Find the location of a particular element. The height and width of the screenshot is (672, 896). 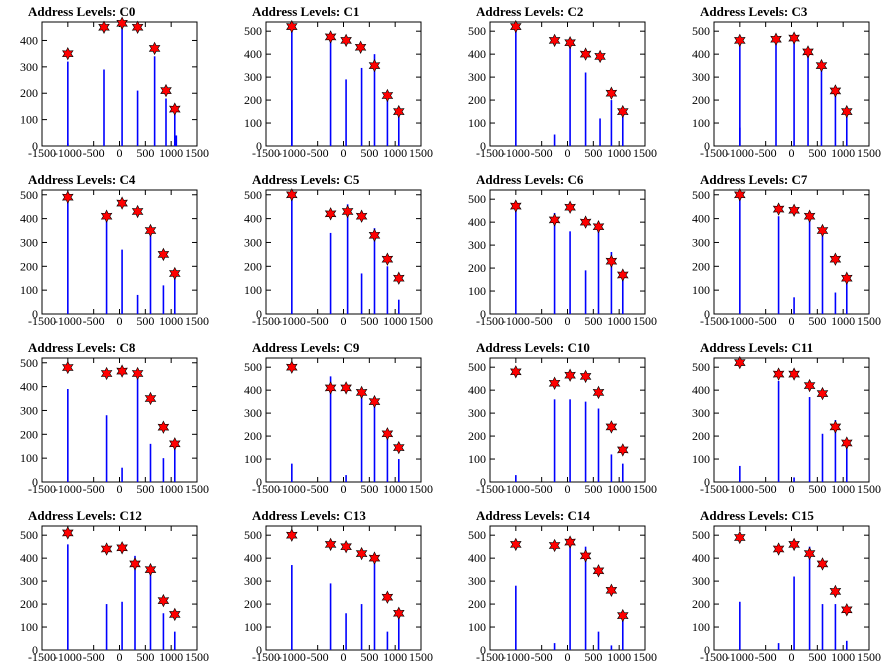

chart-svg: 0 100 200 300 400 -1500-1000 -500 0 500 1000 1500 is located at coordinates (114, 88).